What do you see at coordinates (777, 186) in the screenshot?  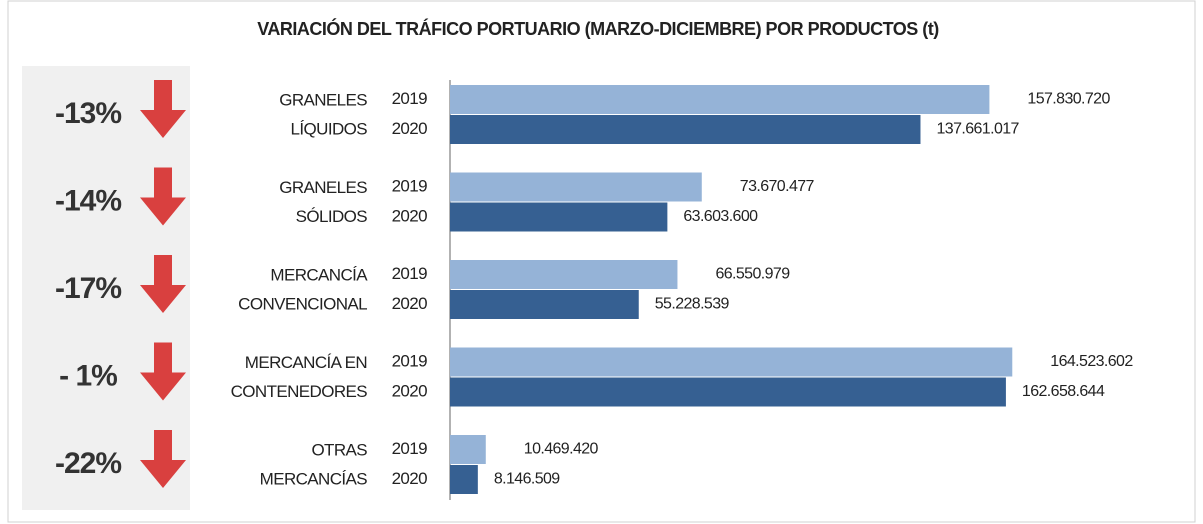 I see `value-label: 73.670.477` at bounding box center [777, 186].